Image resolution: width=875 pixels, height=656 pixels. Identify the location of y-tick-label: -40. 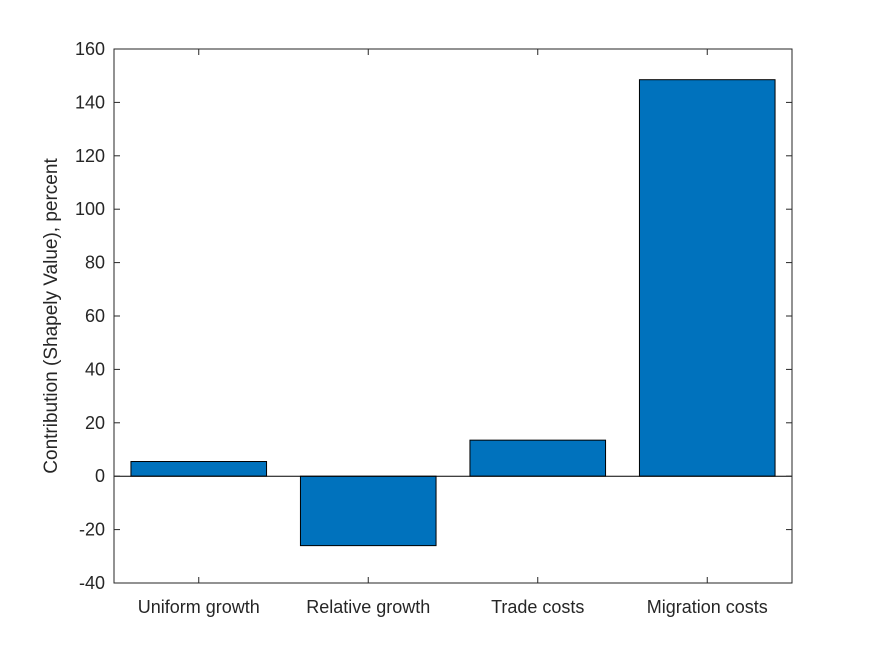
(92, 583).